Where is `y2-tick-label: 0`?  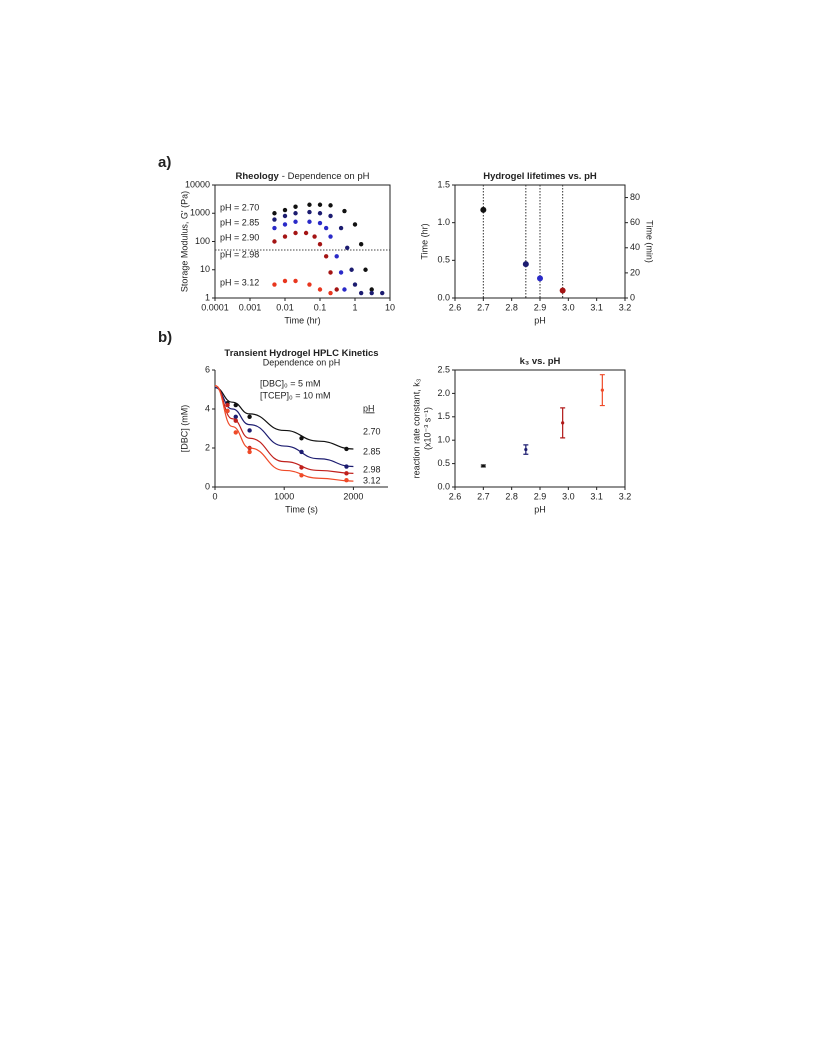 y2-tick-label: 0 is located at coordinates (632, 297).